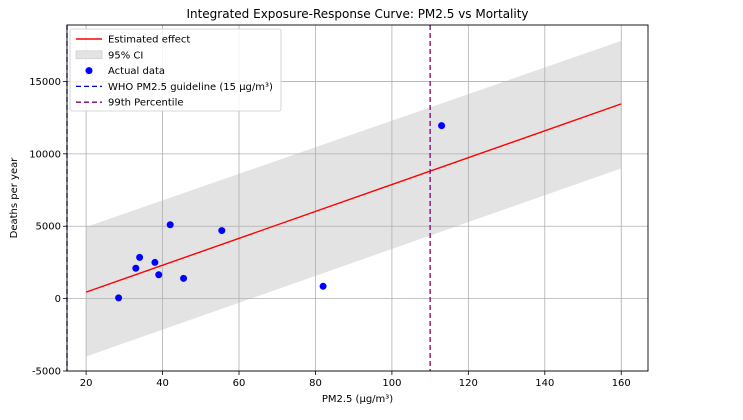 Image resolution: width=743 pixels, height=420 pixels. What do you see at coordinates (48, 227) in the screenshot?
I see `y-tick-label: 5000` at bounding box center [48, 227].